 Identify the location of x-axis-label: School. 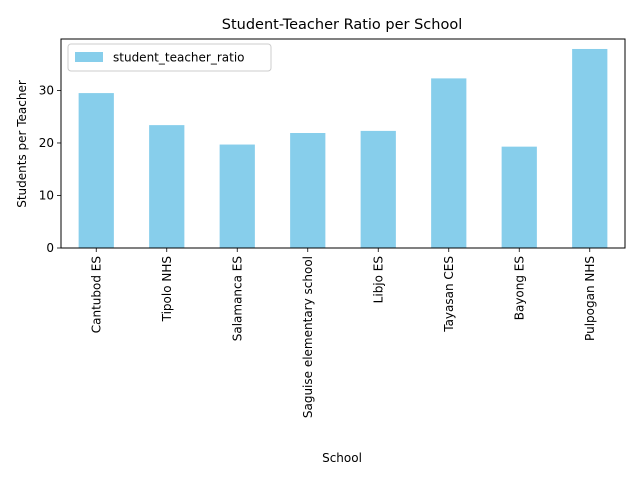
(342, 458).